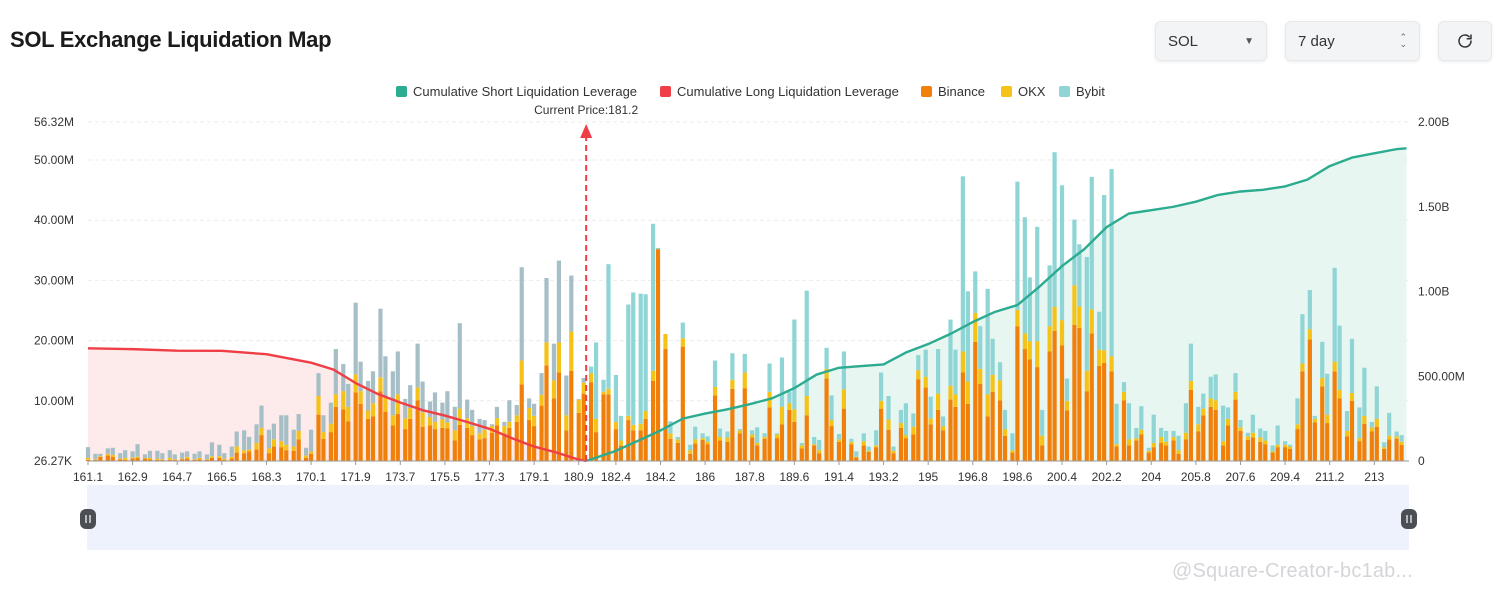  What do you see at coordinates (665, 91) in the screenshot?
I see `legend-swatch` at bounding box center [665, 91].